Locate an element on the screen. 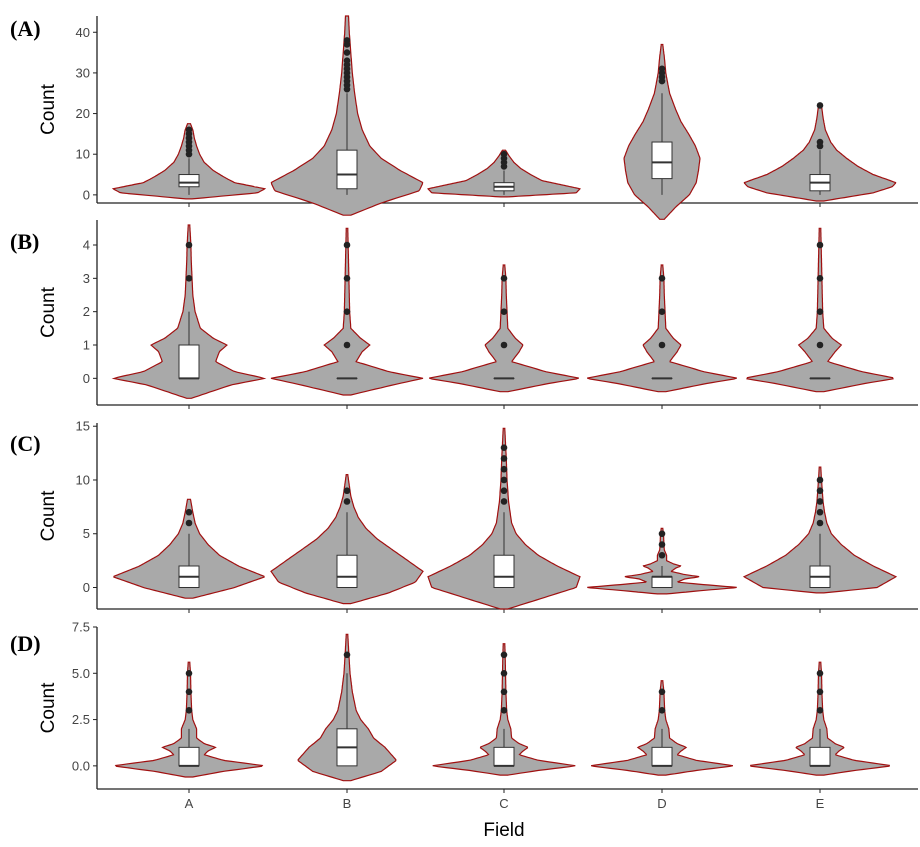 This screenshot has width=920, height=847. y-tick-label: 1 is located at coordinates (86, 345).